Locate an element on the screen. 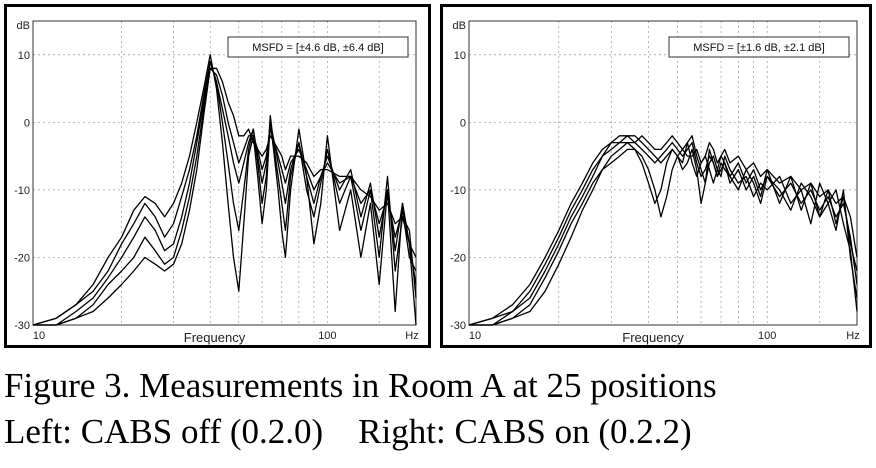  right-msfd-annotation: MSFD = [±1.6 dB, ±2.1 dB] is located at coordinates (759, 48).